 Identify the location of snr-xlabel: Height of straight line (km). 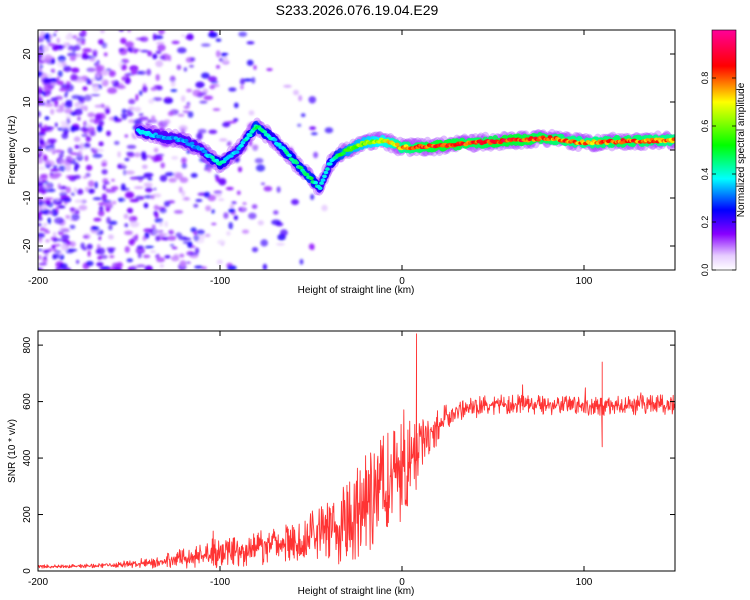
(356, 591).